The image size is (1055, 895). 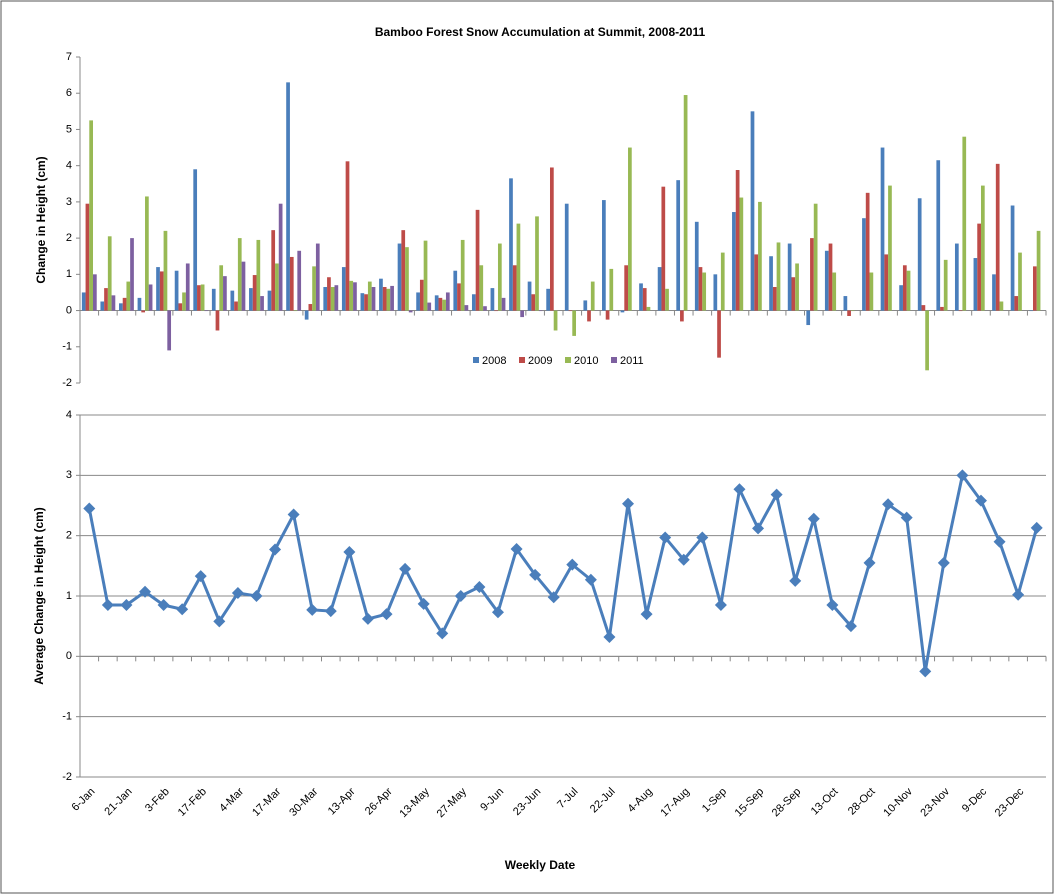 What do you see at coordinates (586, 361) in the screenshot?
I see `legend-label: 2010` at bounding box center [586, 361].